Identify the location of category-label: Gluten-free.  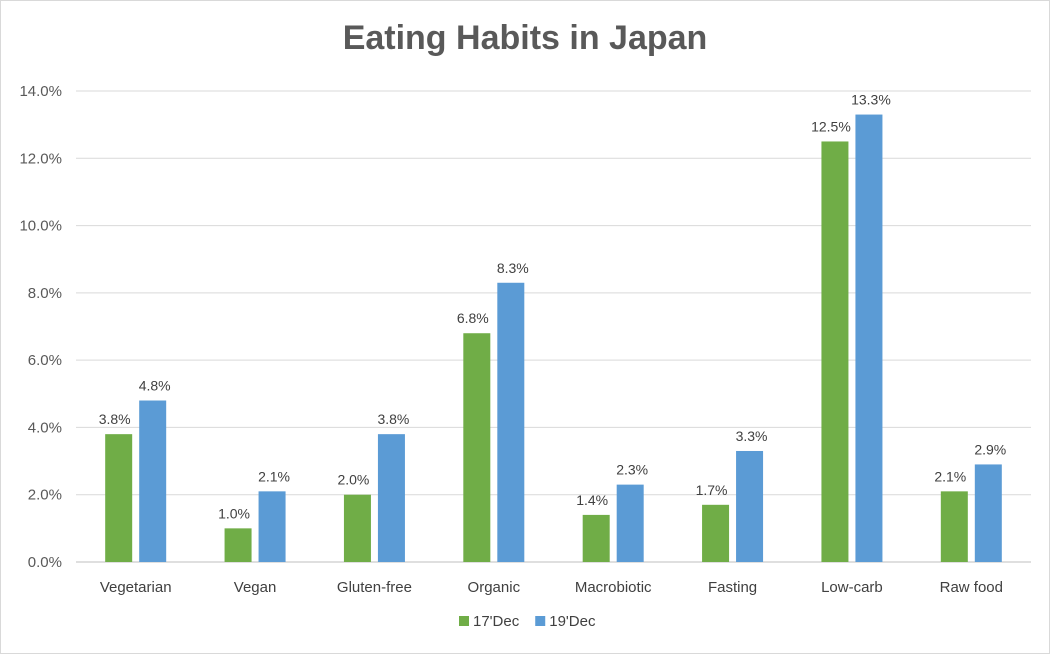
(374, 587).